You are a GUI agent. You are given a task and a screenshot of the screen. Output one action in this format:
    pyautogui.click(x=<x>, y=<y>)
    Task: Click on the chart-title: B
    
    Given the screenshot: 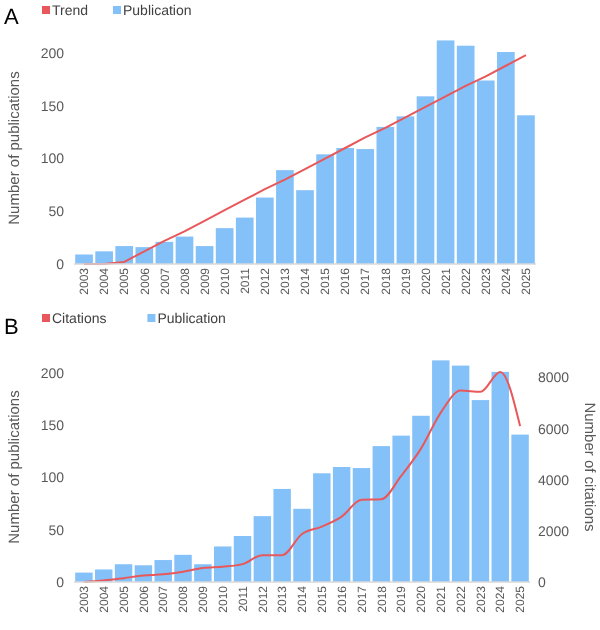 What is the action you would take?
    pyautogui.click(x=11, y=328)
    